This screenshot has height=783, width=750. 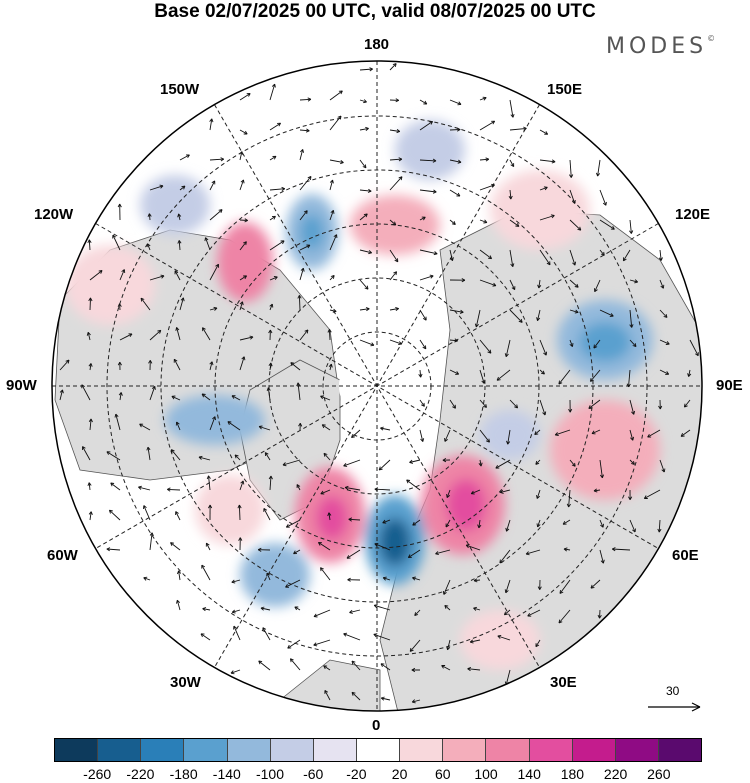 I want to click on lon-label-150e: 150E, so click(x=565, y=89).